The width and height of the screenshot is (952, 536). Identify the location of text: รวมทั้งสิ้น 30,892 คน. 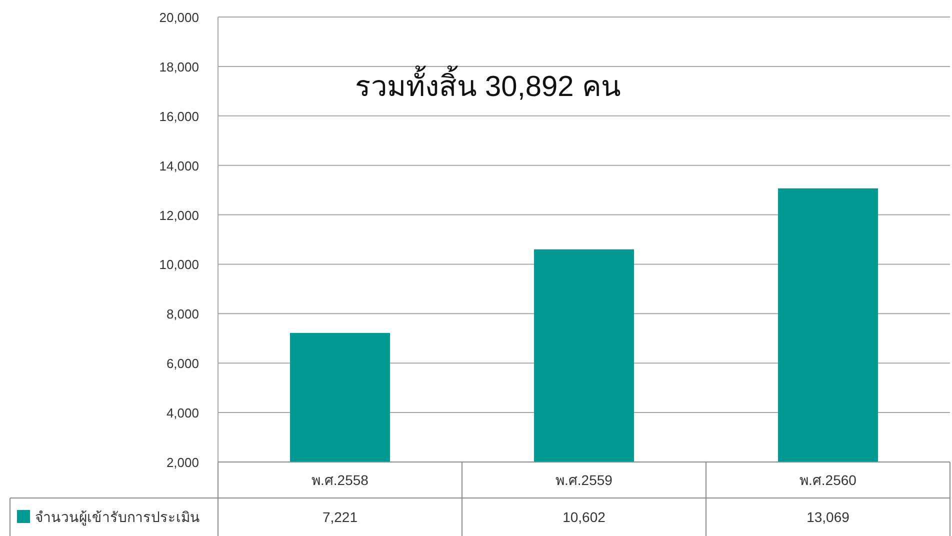
(488, 84).